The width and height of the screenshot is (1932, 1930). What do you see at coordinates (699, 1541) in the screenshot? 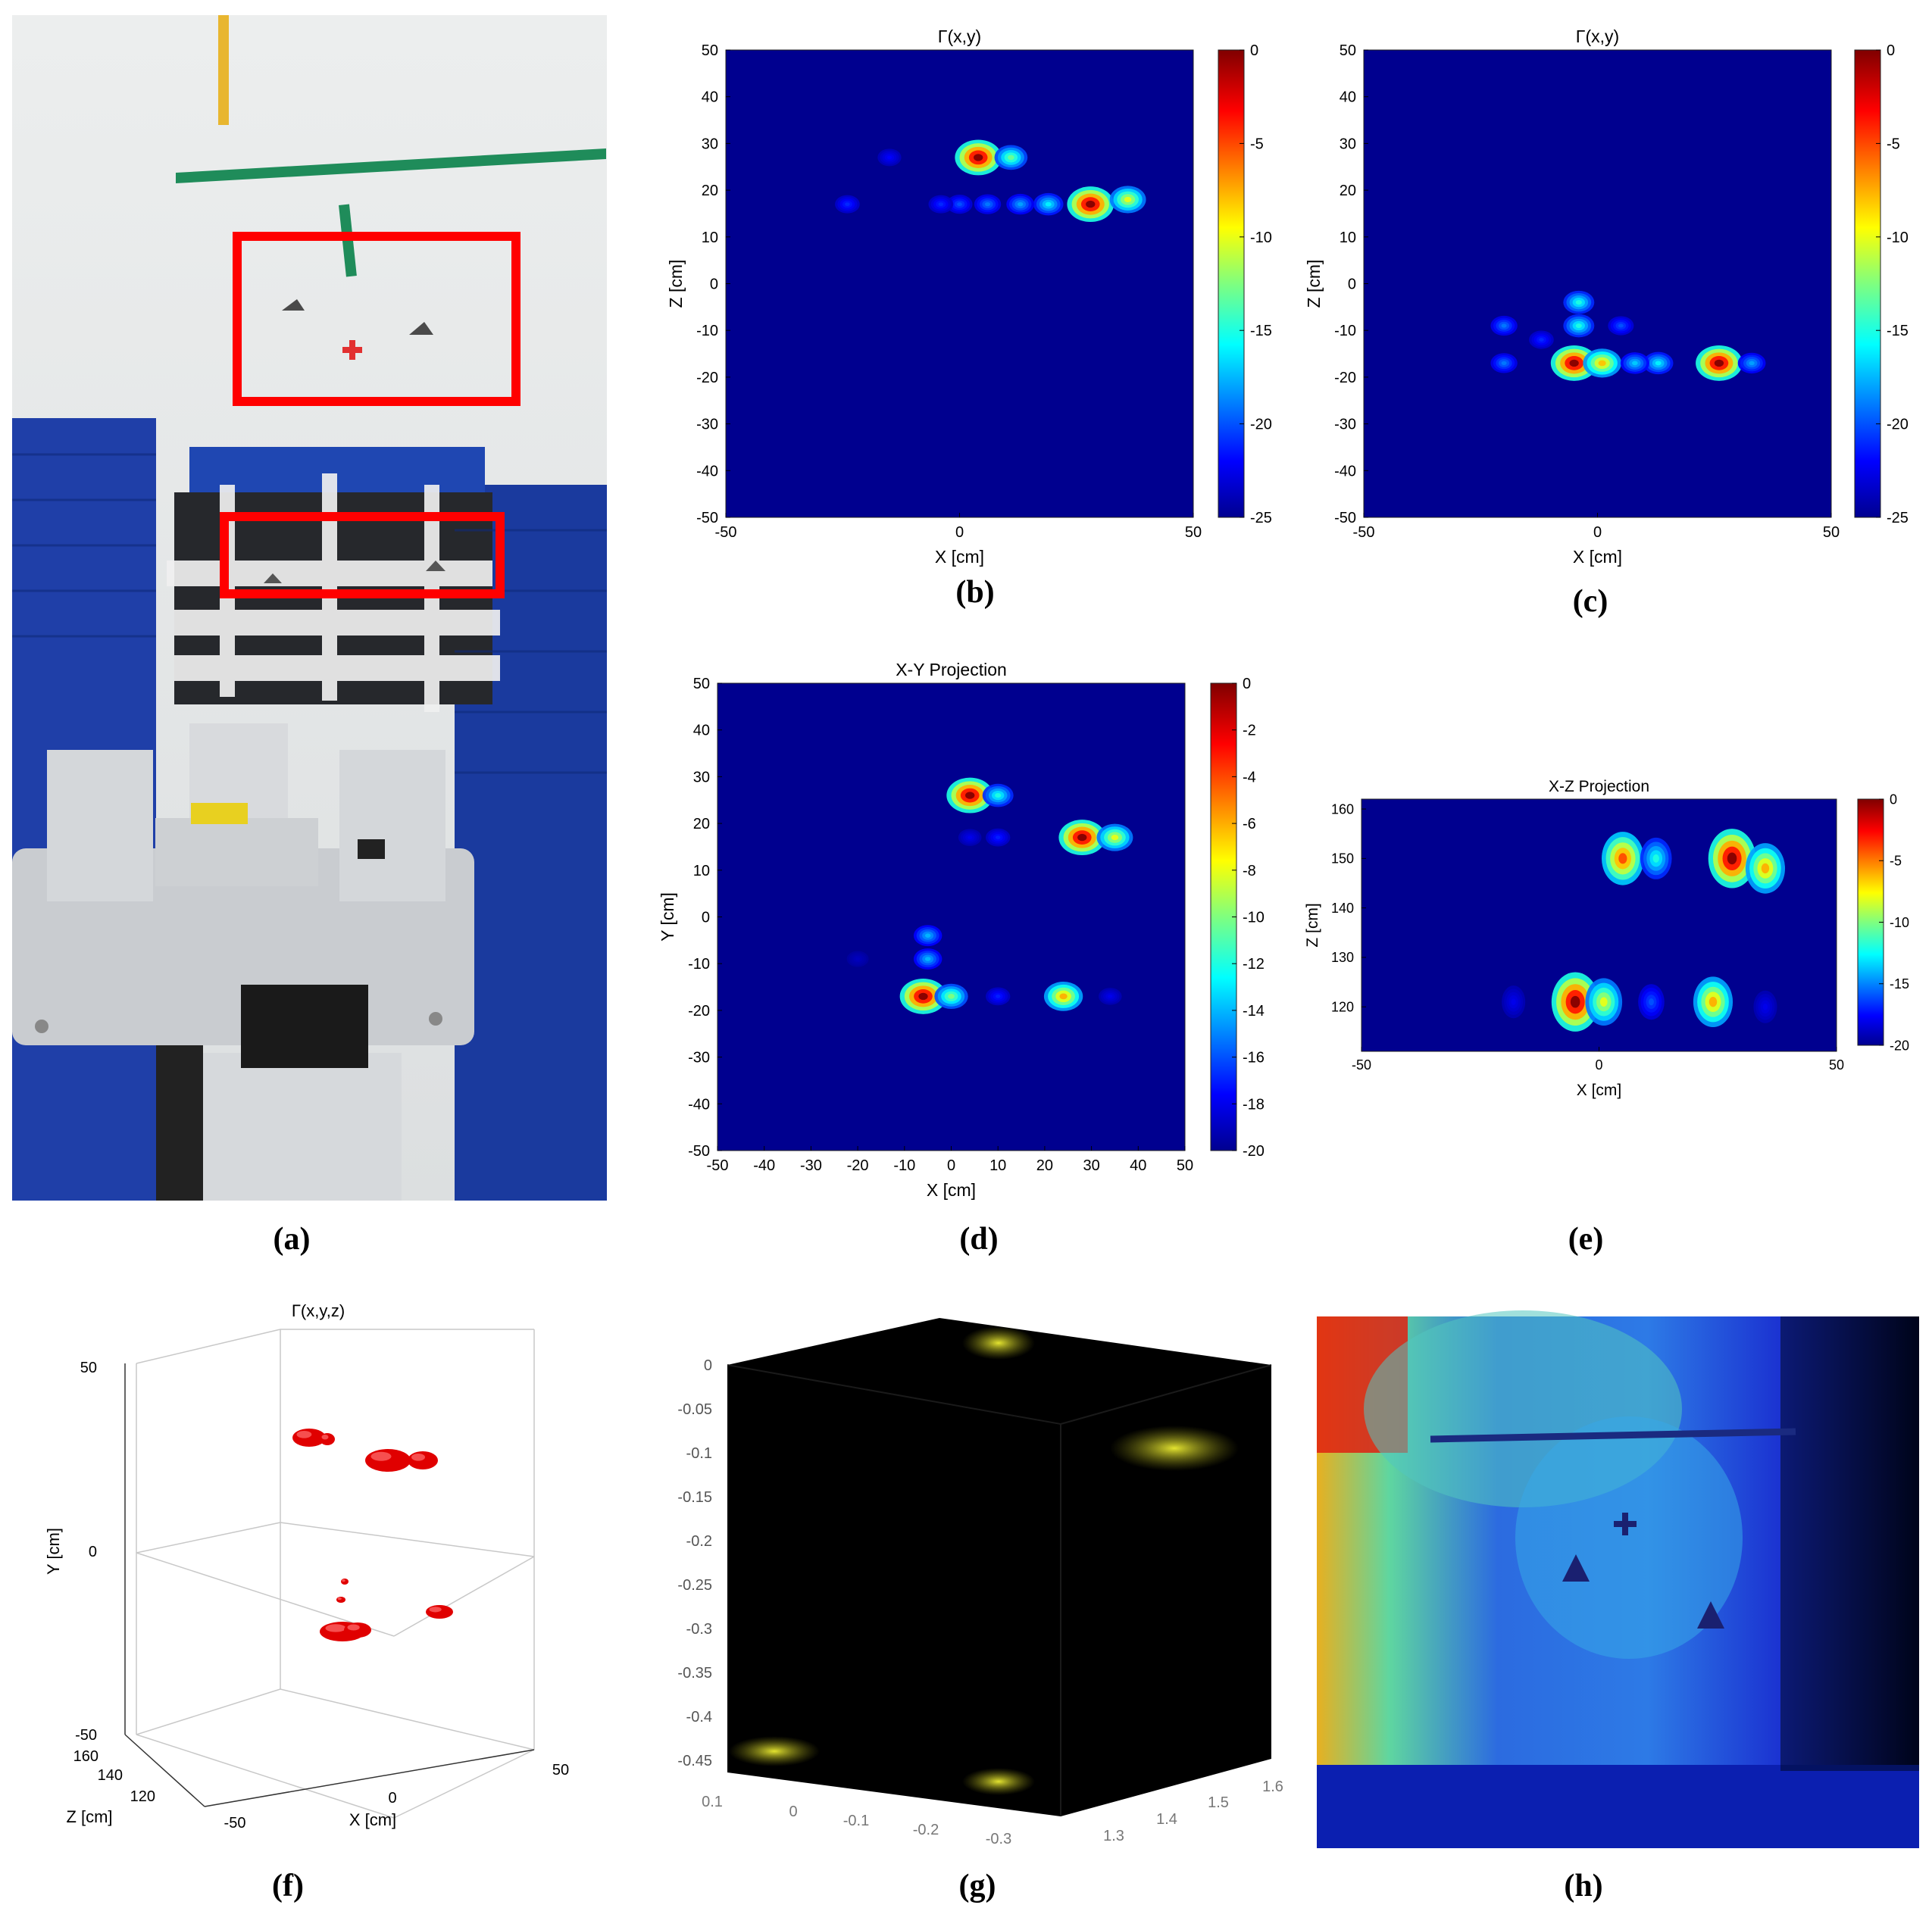
I see `y-tick-label: -0.2` at bounding box center [699, 1541].